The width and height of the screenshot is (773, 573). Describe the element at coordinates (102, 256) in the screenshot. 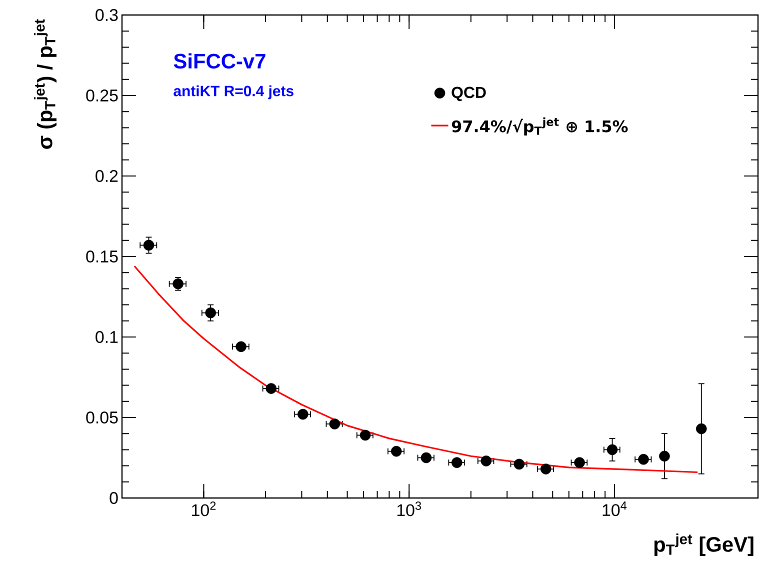

I see `y-tick-label: 0.15` at that location.